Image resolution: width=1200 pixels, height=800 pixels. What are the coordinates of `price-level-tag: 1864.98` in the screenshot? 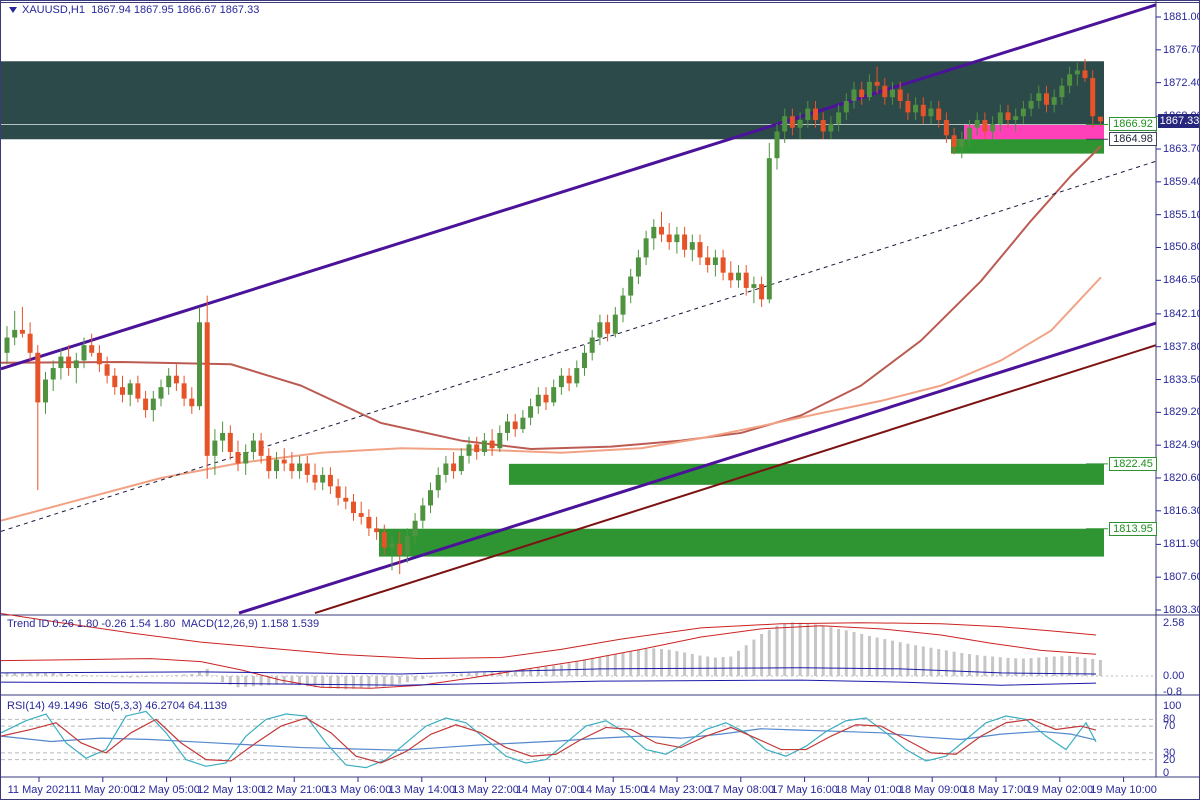 It's located at (1133, 139).